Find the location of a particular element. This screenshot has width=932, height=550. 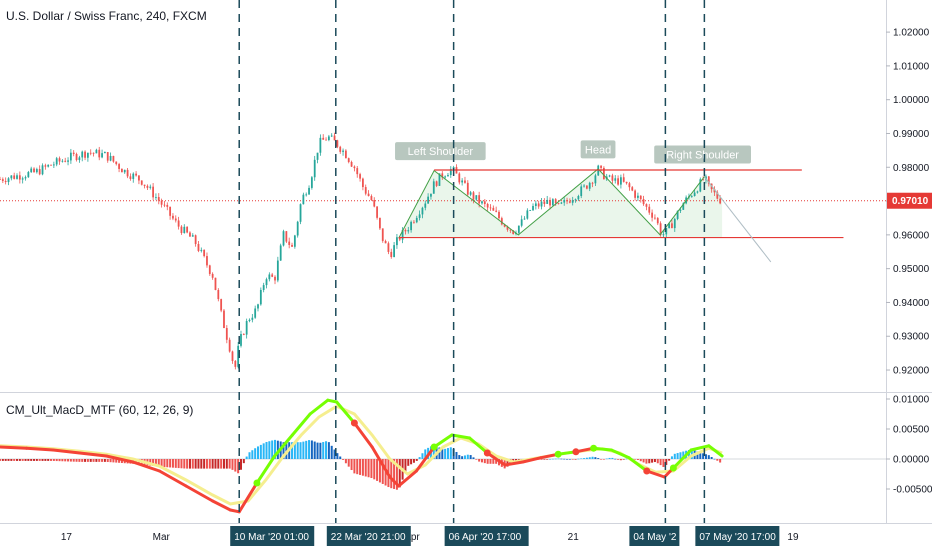

histogram-group is located at coordinates (361, 464).